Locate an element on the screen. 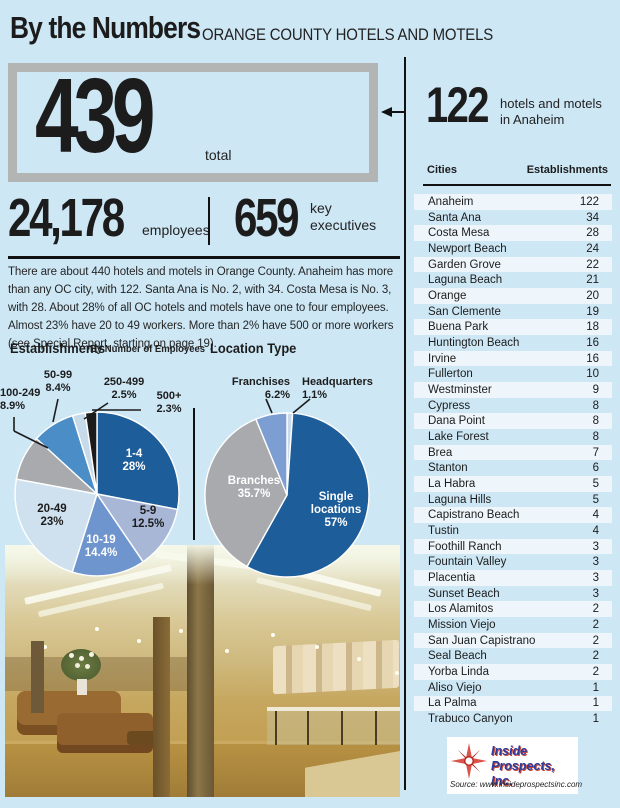 The image size is (620, 808). table-row: Los Alamitos 2 is located at coordinates (513, 609).